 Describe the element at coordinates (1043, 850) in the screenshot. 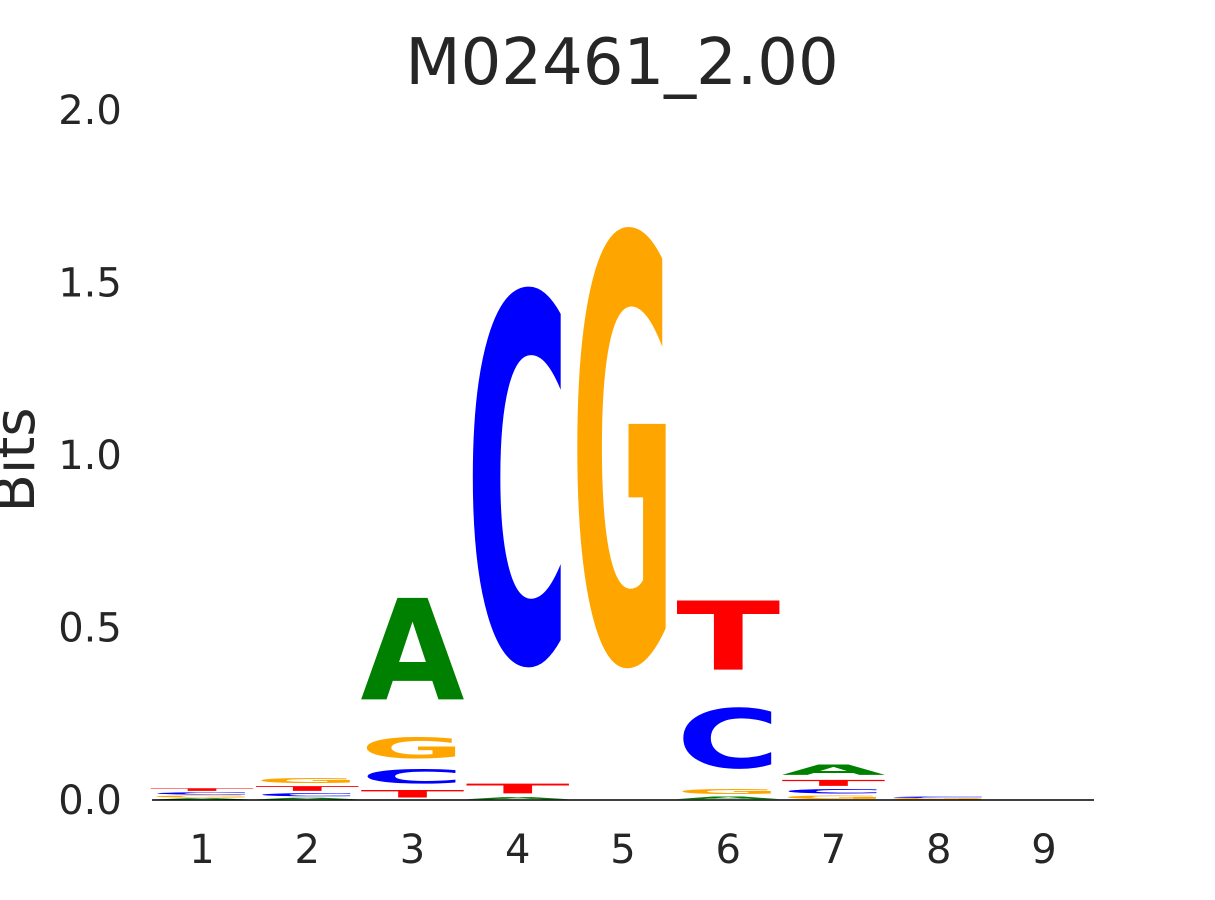

I see `x-tick-label: 9` at that location.